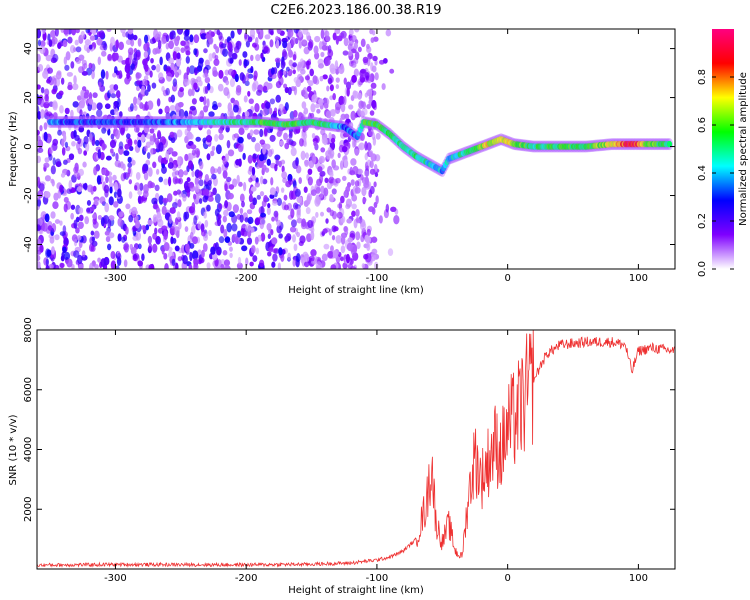  Describe the element at coordinates (638, 278) in the screenshot. I see `x-tick-label: 100` at that location.